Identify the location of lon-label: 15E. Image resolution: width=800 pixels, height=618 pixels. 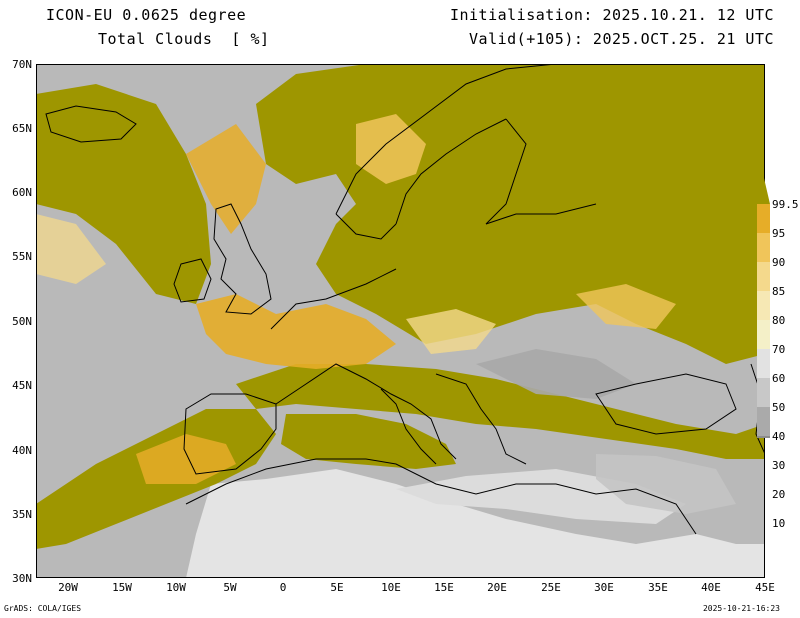
(444, 587).